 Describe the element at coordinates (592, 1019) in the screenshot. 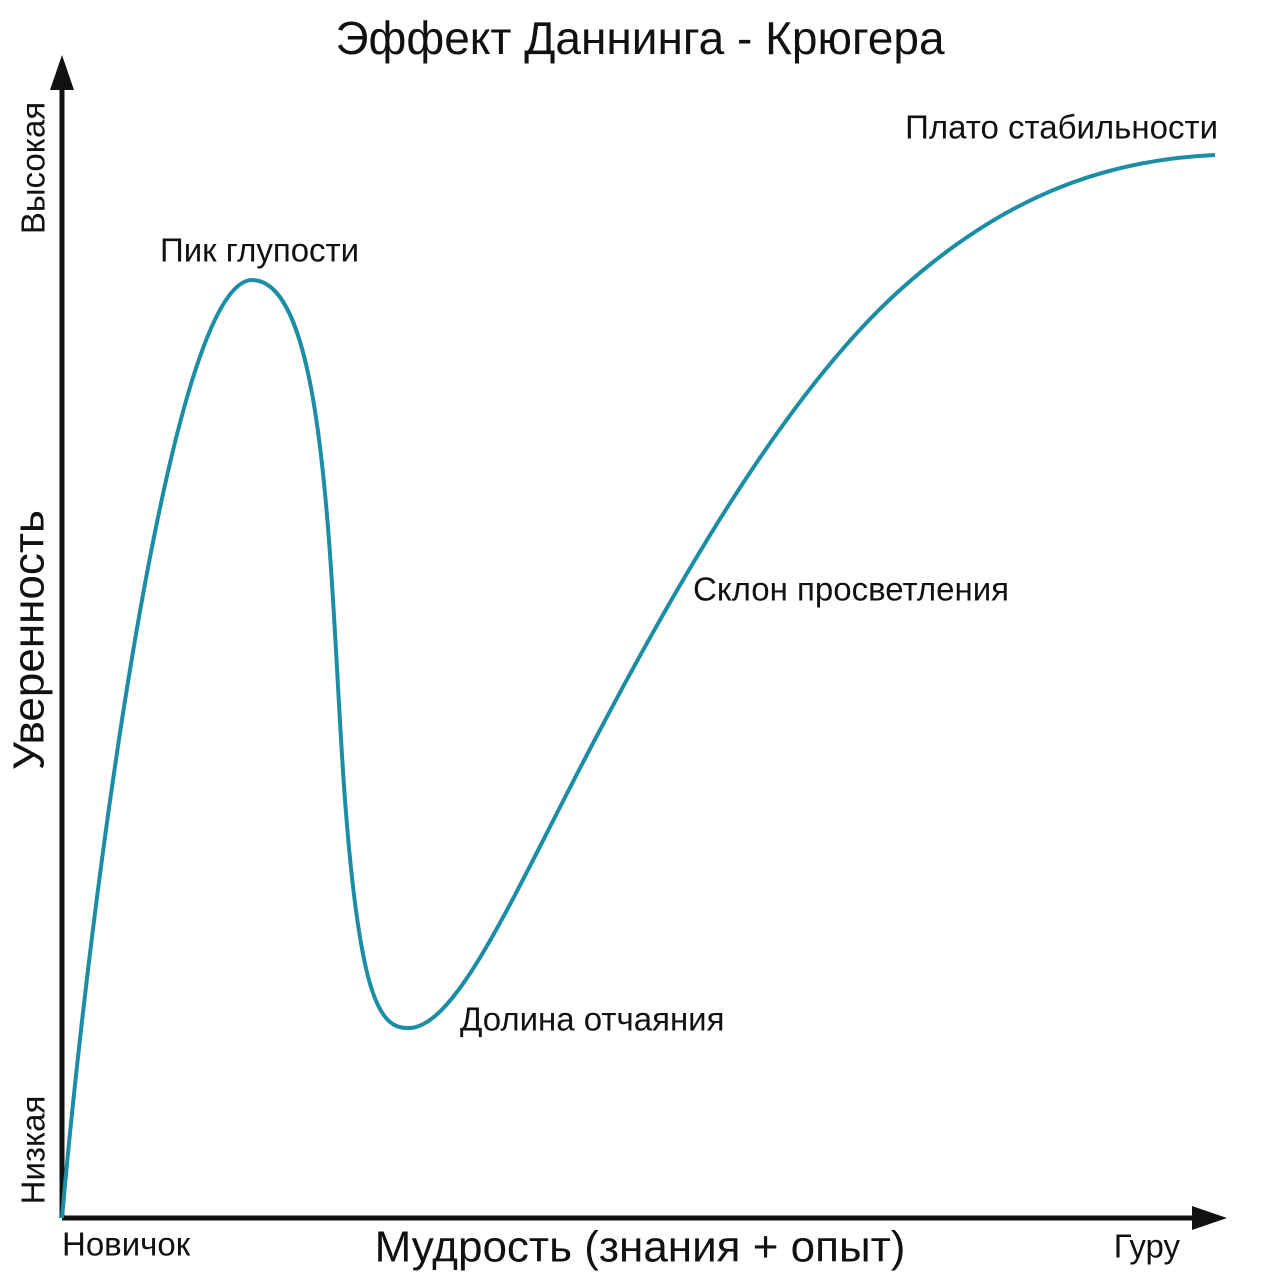

I see `annotation: Долина отчаяния` at that location.